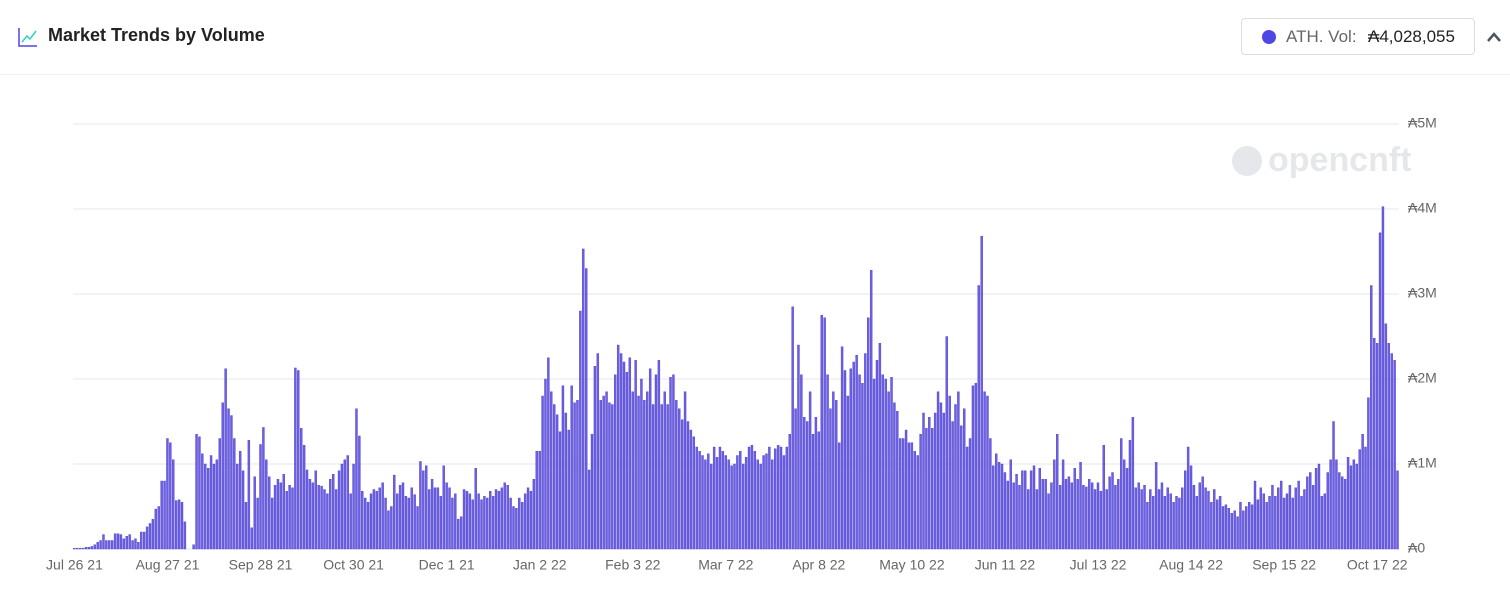 Image resolution: width=1510 pixels, height=593 pixels. What do you see at coordinates (261, 565) in the screenshot?
I see `x-tick-label: Sep 28 21` at bounding box center [261, 565].